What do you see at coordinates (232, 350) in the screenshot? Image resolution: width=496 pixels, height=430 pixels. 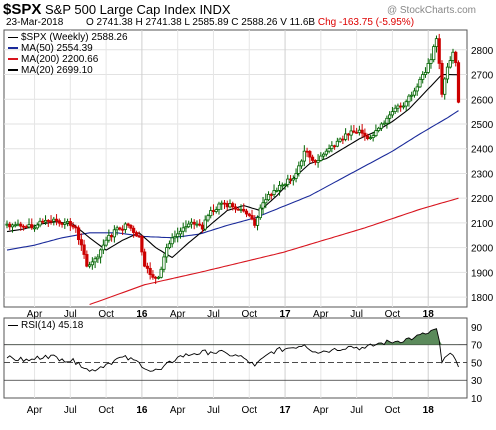 I see `rsi-line` at bounding box center [232, 350].